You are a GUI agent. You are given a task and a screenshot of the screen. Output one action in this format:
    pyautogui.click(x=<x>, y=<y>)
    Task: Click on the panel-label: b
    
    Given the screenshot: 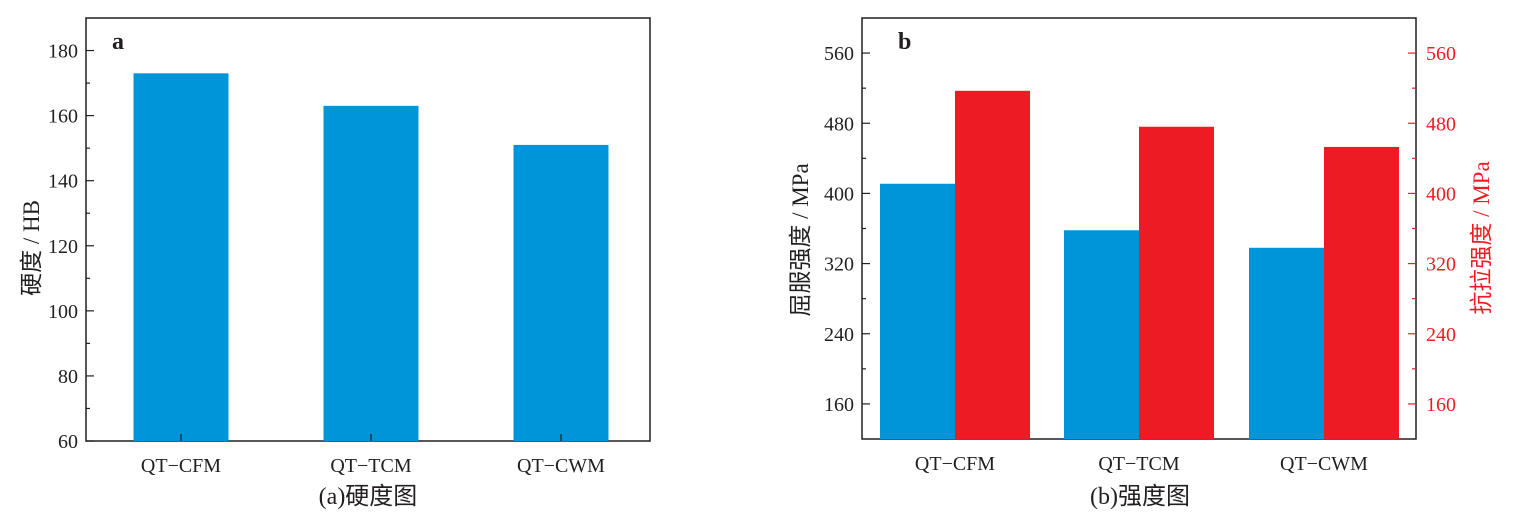 What is the action you would take?
    pyautogui.click(x=904, y=42)
    